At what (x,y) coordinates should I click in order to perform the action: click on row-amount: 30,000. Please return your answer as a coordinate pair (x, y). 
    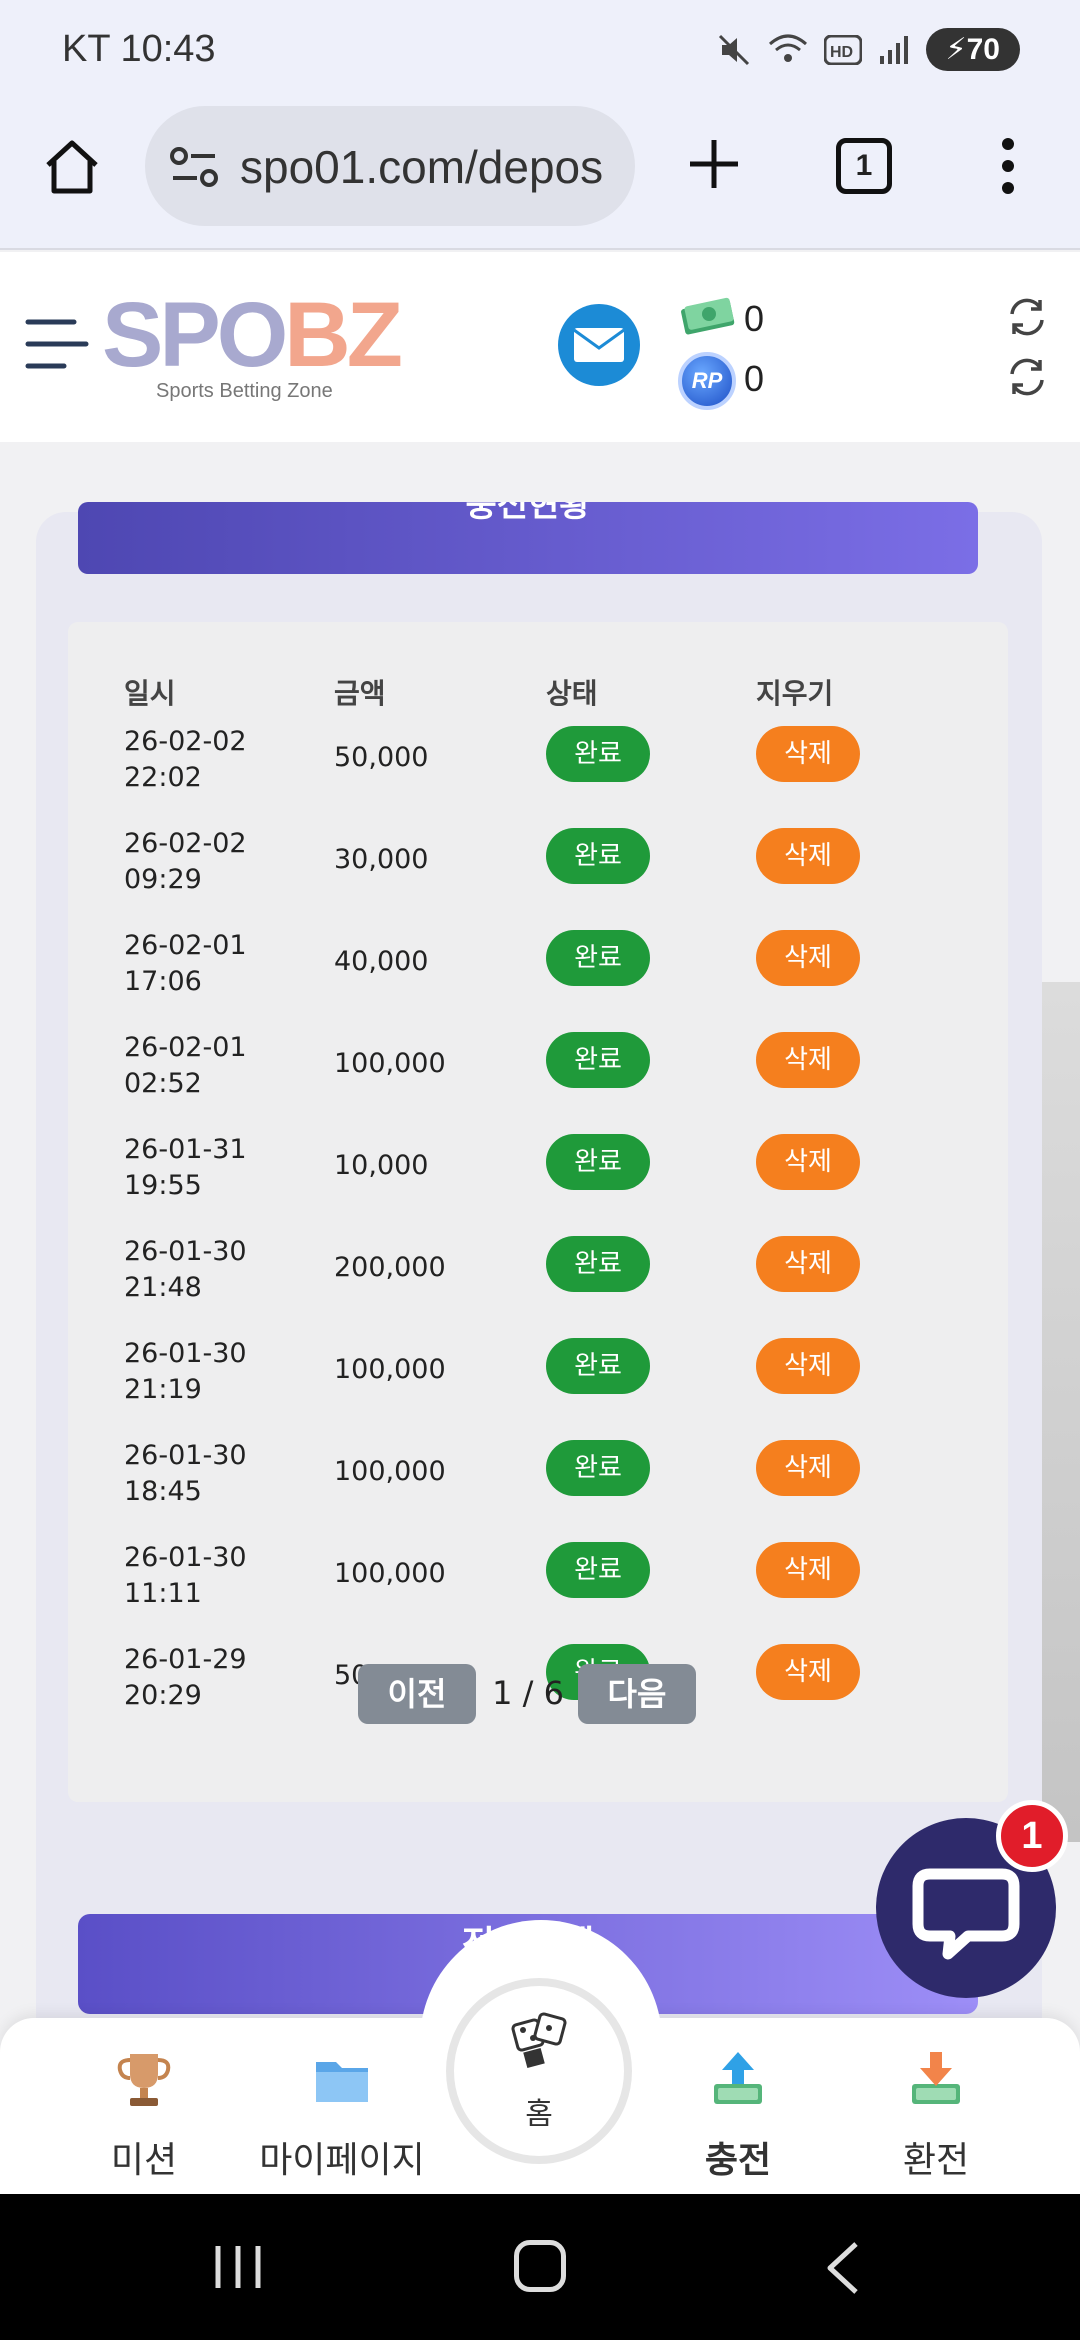
    Looking at the image, I should click on (381, 859).